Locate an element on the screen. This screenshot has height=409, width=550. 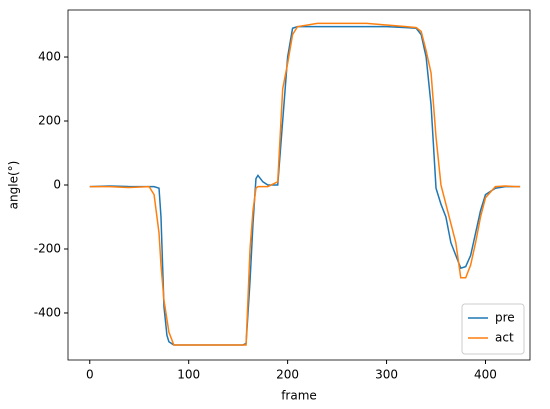
x-tick-label: 200 is located at coordinates (287, 375).